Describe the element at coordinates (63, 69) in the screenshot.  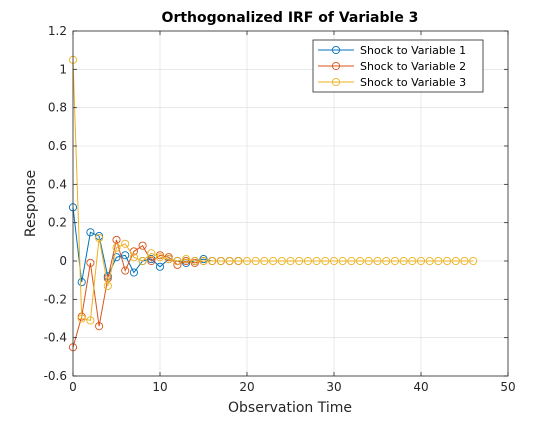
I see `y-tick-label: 1` at that location.